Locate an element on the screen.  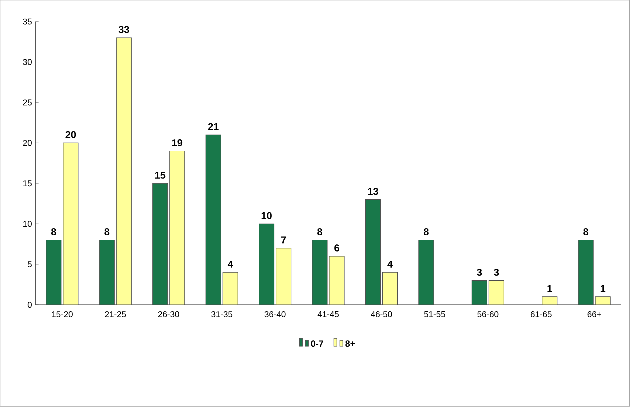
x-tick-label: 41-45 is located at coordinates (328, 315).